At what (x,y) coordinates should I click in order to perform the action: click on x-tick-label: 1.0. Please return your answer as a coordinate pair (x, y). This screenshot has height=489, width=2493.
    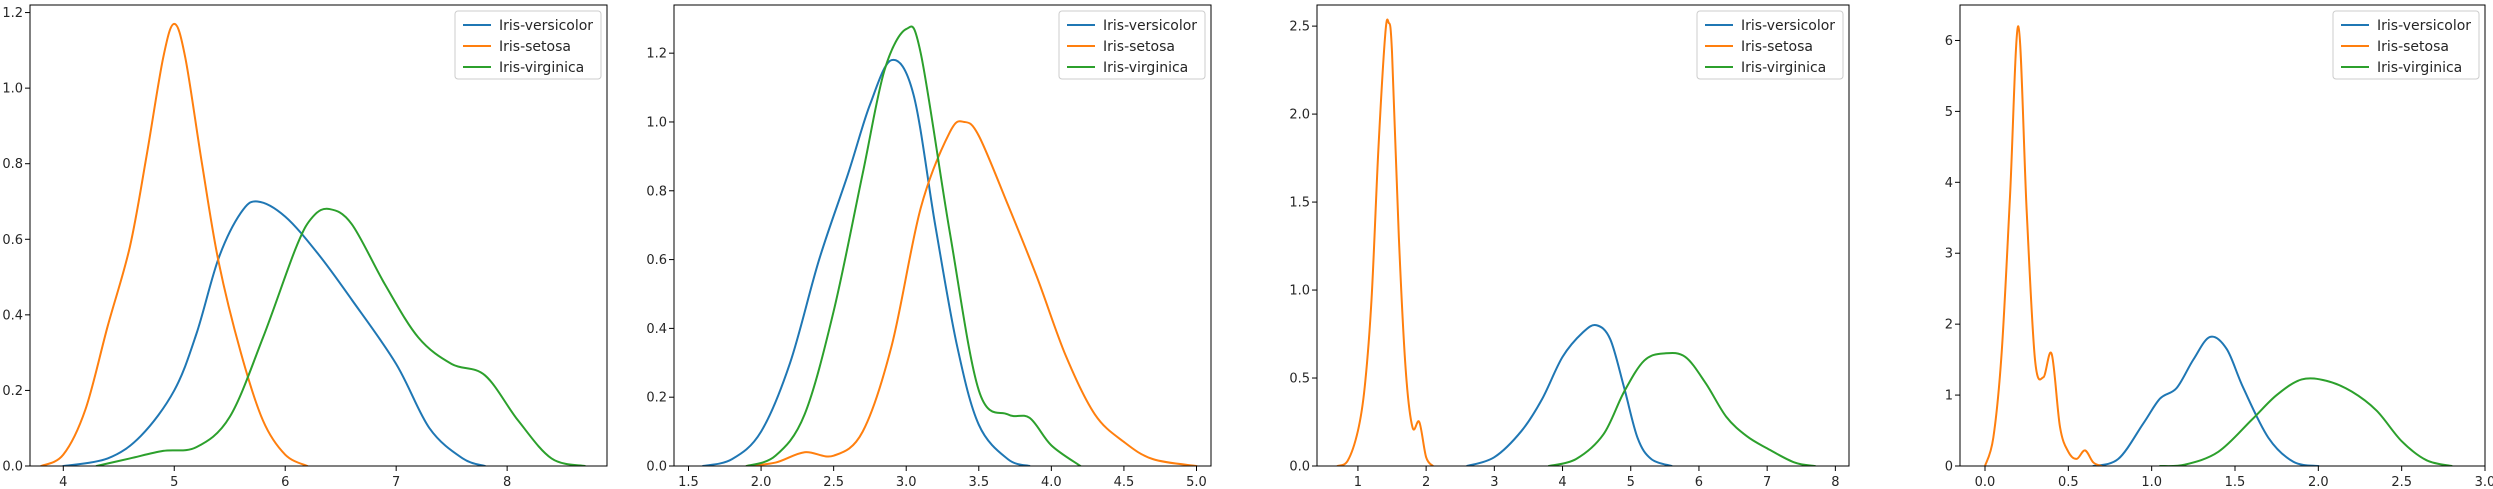
    Looking at the image, I should click on (2151, 482).